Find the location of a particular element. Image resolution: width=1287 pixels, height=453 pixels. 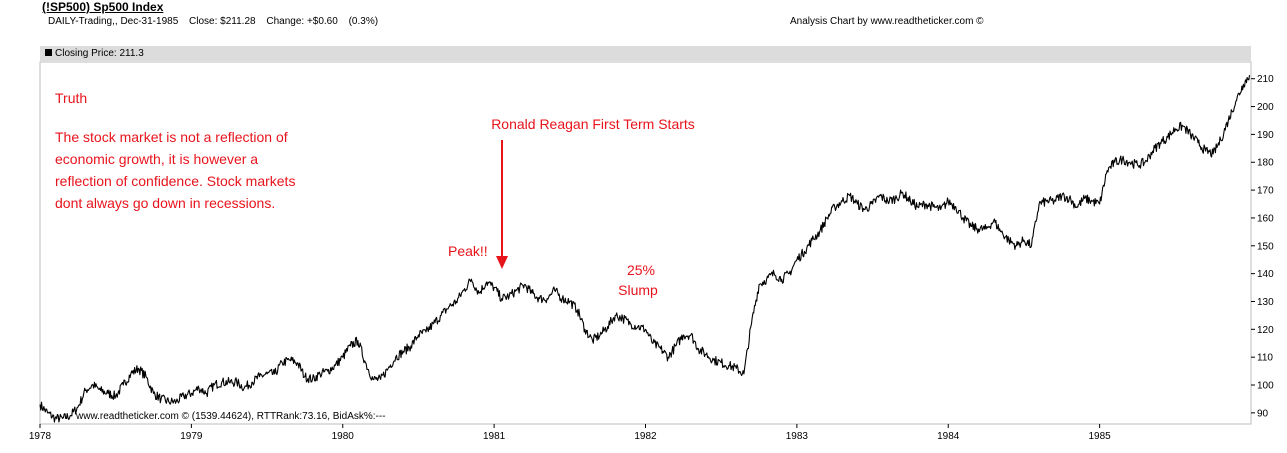

annotation-peak-label: Peak!! is located at coordinates (468, 251).